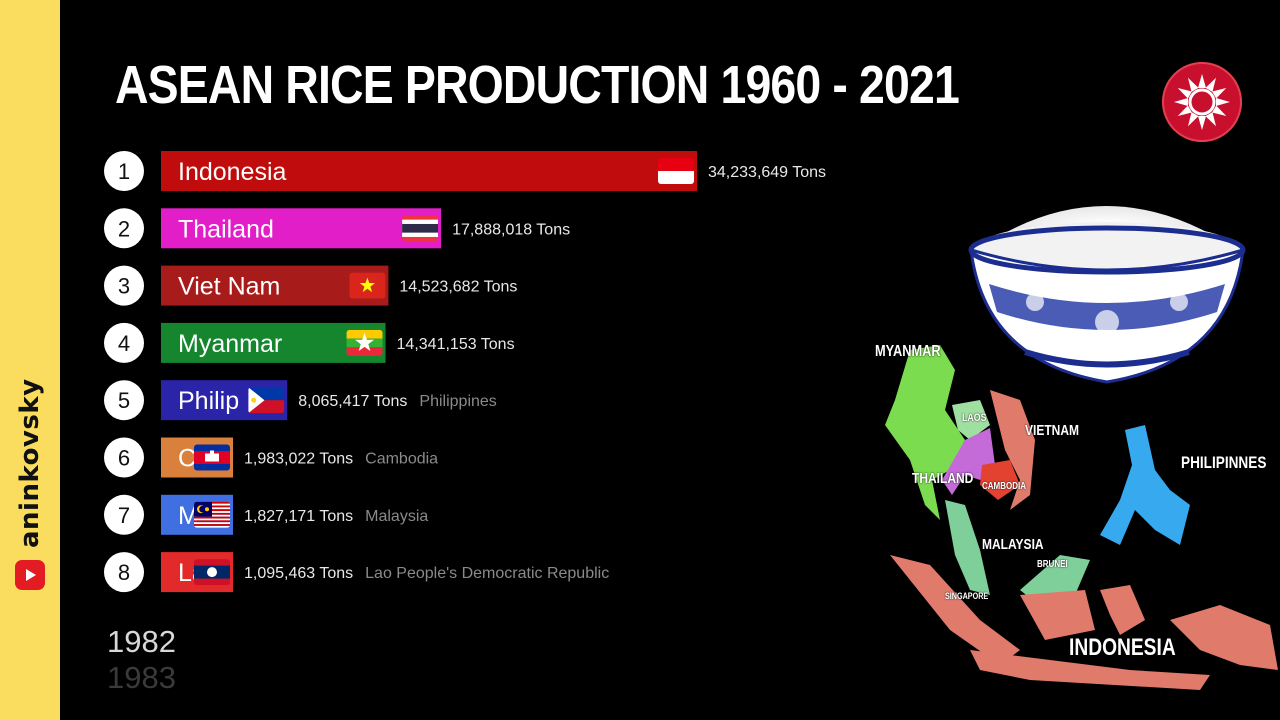  What do you see at coordinates (141, 641) in the screenshot?
I see `current-year: 1982` at bounding box center [141, 641].